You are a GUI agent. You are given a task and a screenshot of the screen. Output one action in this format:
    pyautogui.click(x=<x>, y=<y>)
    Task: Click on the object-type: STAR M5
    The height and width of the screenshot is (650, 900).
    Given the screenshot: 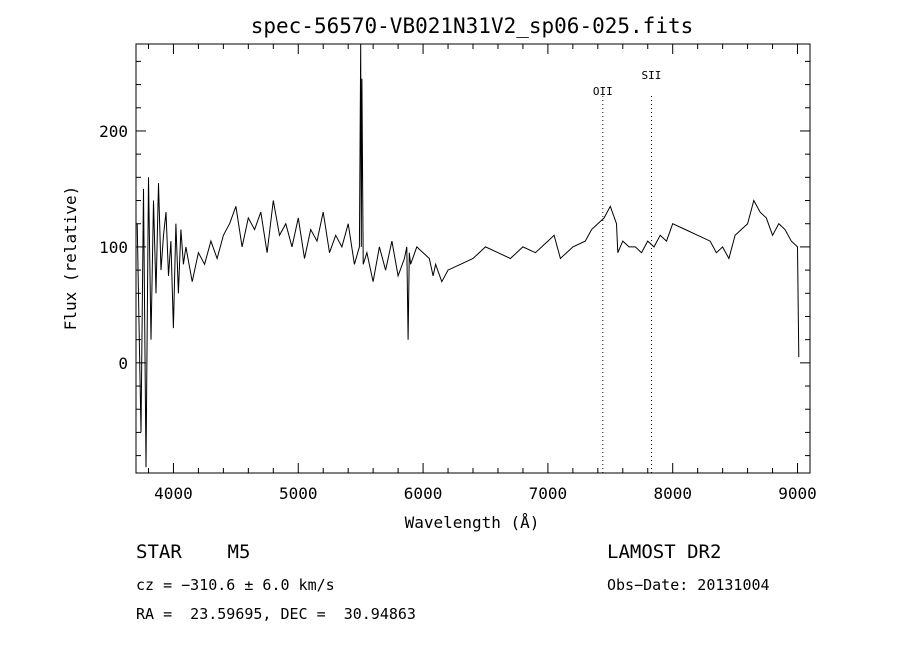 What is the action you would take?
    pyautogui.click(x=193, y=552)
    